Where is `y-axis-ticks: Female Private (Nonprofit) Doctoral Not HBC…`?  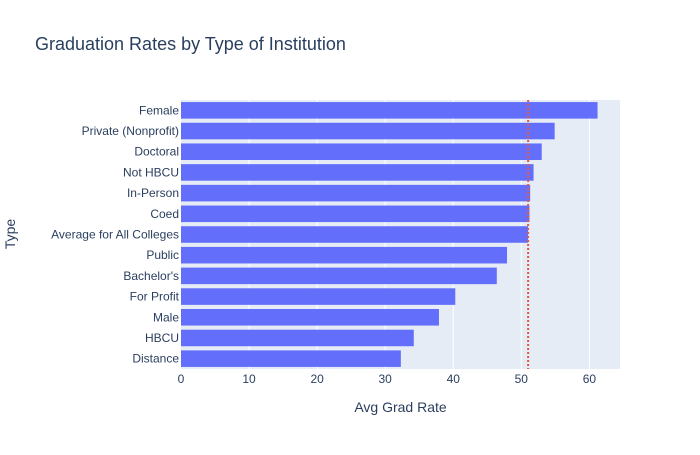
y-axis-ticks: Female Private (Nonprofit) Doctoral Not HBC… is located at coordinates (115, 234).